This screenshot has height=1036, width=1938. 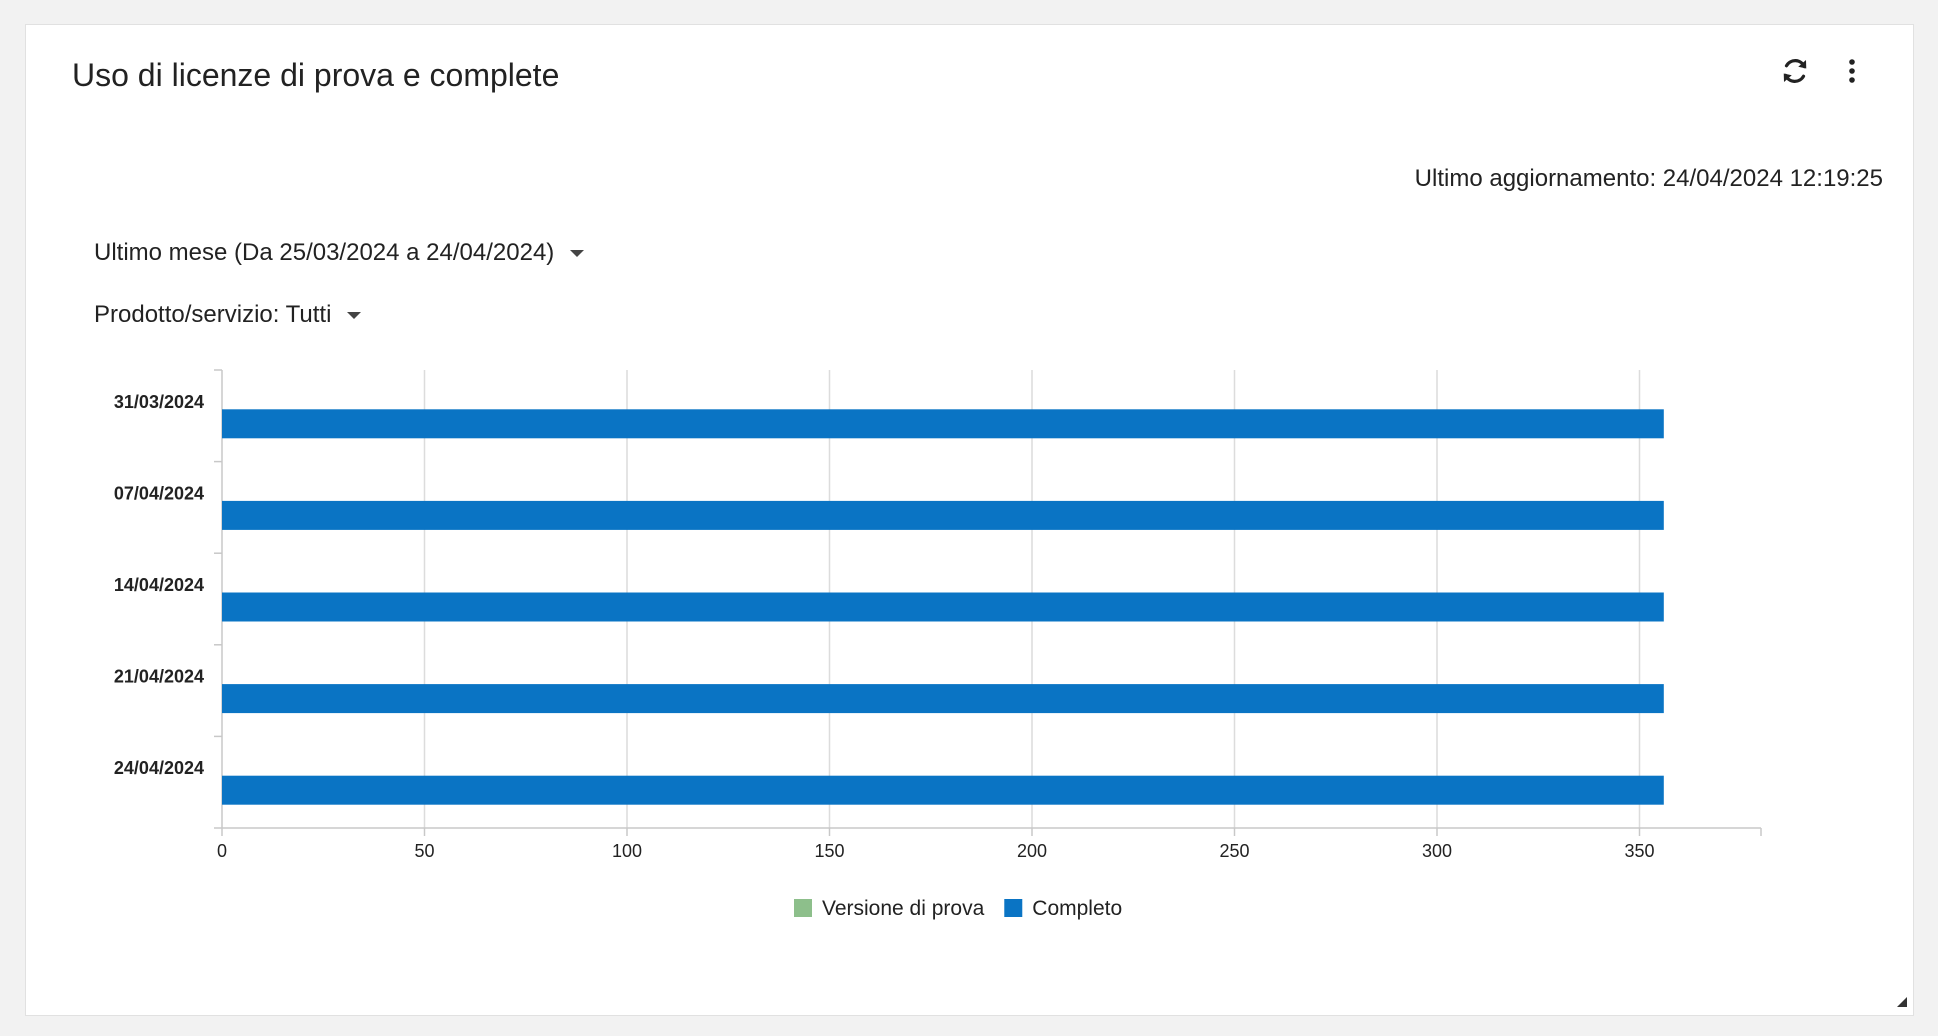 I want to click on product-dropdown: Prodotto/servizio: Tutti, so click(x=228, y=315).